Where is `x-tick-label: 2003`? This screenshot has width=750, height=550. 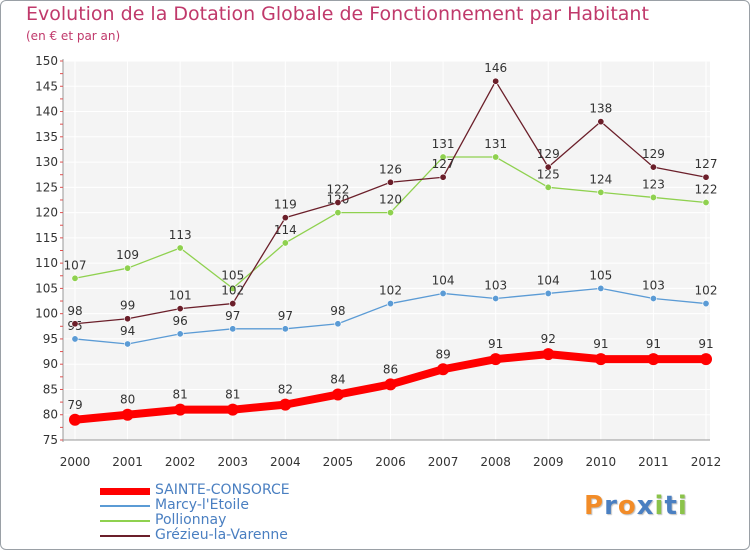
x-tick-label: 2003 is located at coordinates (232, 462).